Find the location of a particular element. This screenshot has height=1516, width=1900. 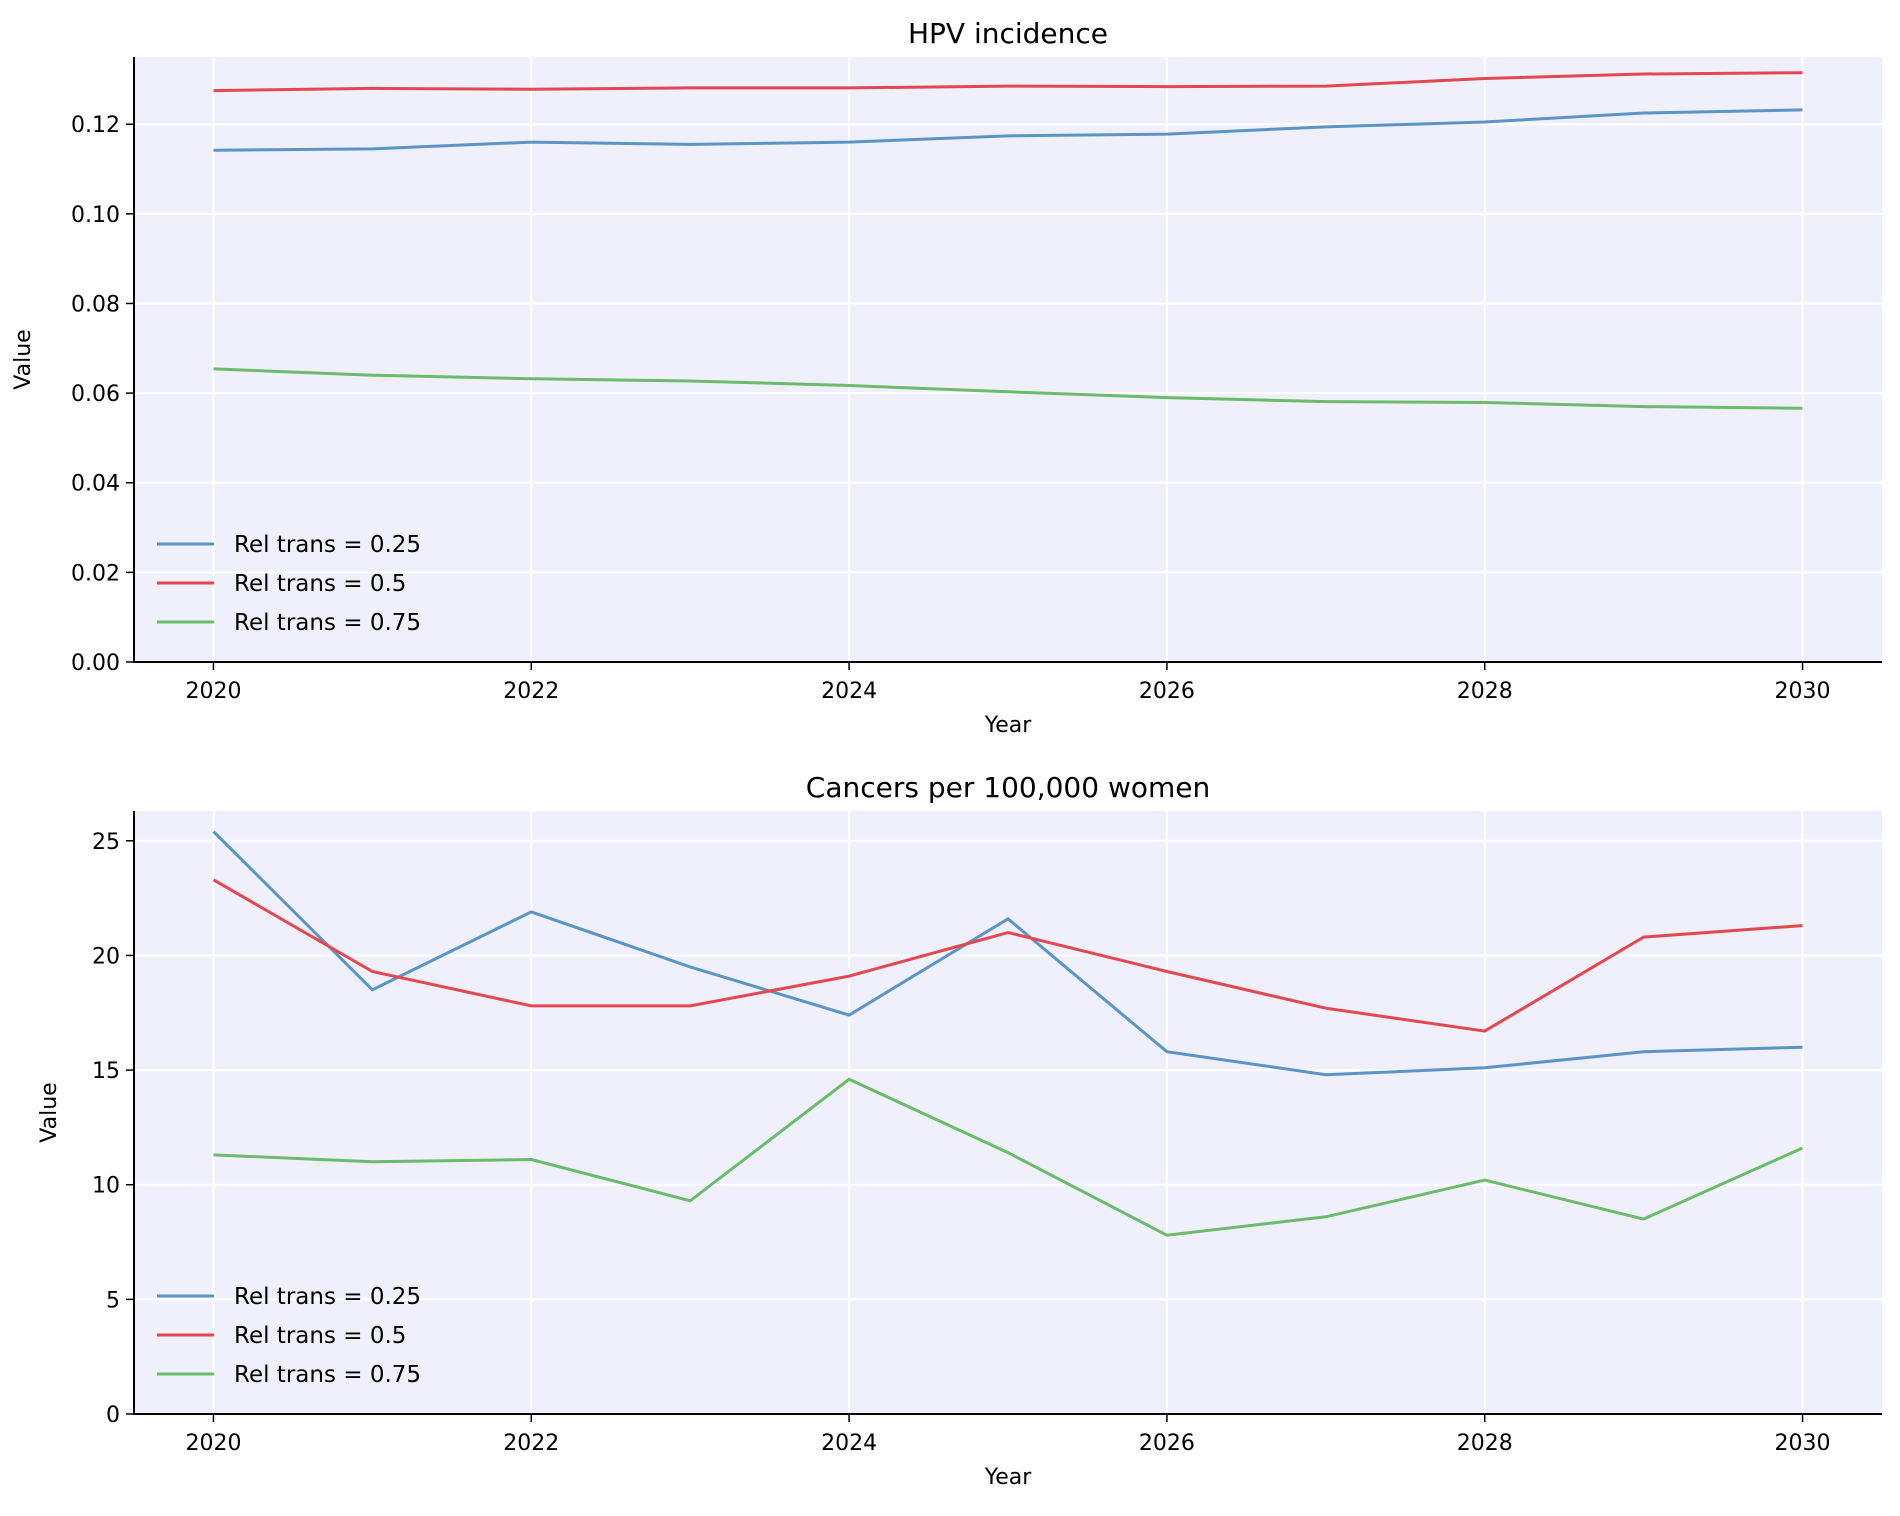

y-tick-label: 0.08 is located at coordinates (95, 304).